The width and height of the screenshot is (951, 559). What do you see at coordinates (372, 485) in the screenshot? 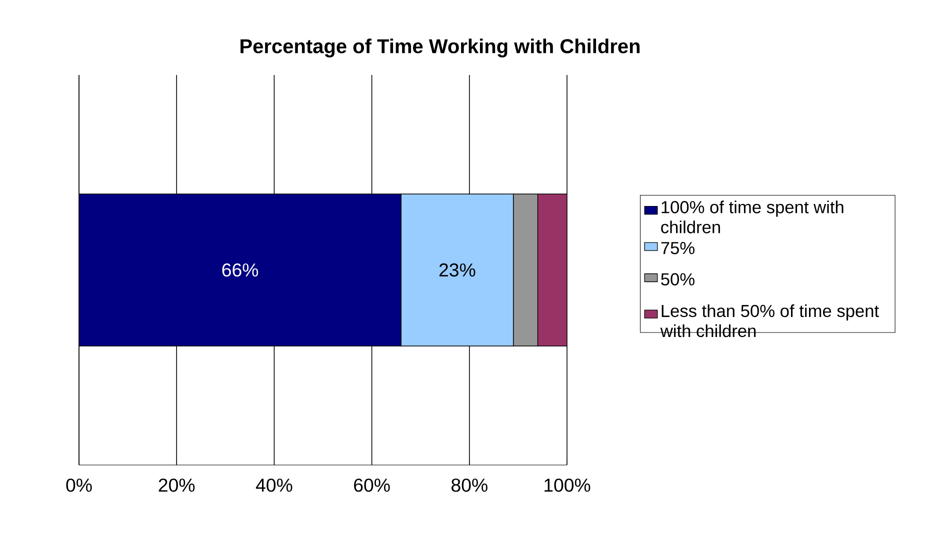
I see `x-tick-label: 60%` at bounding box center [372, 485].